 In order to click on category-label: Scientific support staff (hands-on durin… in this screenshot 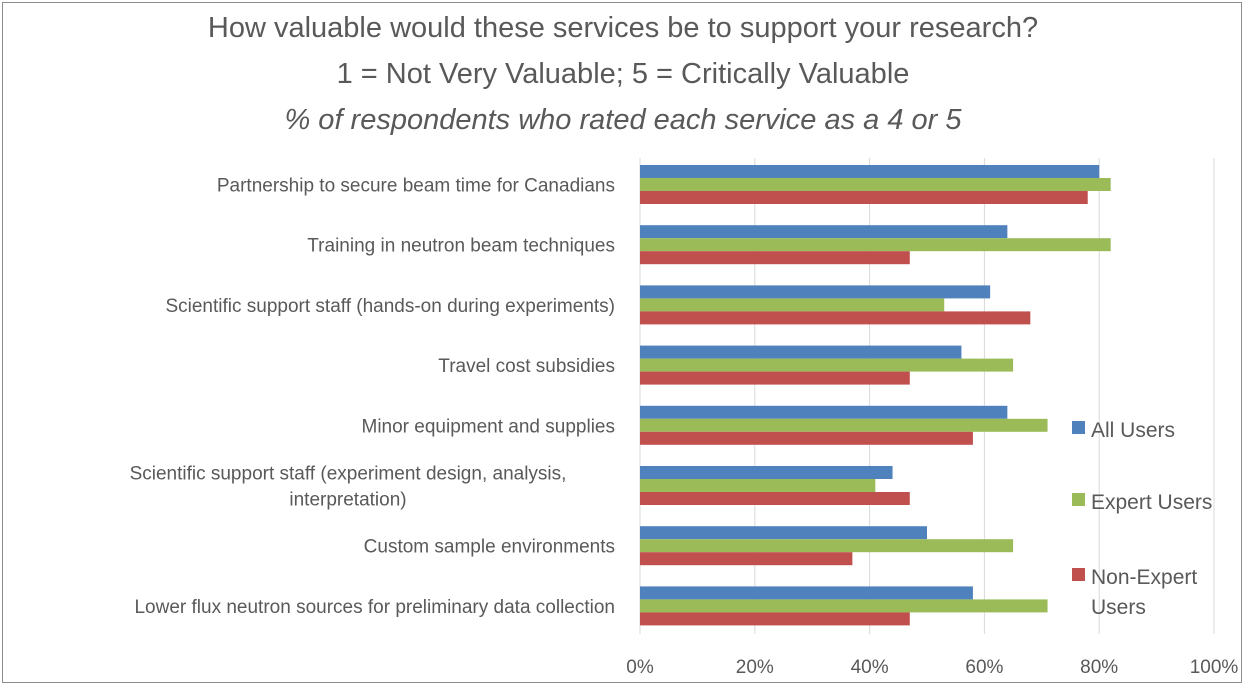, I will do `click(390, 306)`.